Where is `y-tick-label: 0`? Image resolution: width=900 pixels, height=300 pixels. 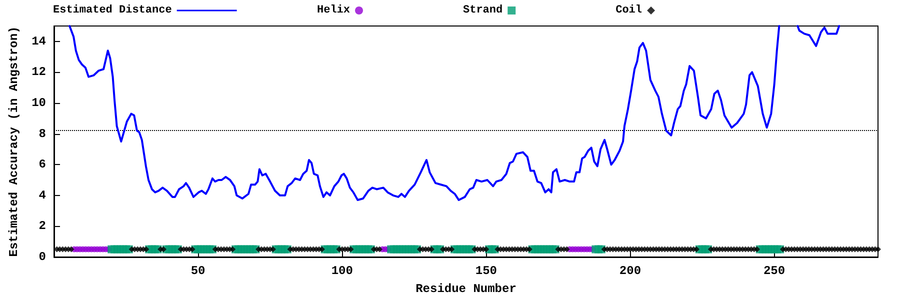
y-tick-label: 0 is located at coordinates (42, 257).